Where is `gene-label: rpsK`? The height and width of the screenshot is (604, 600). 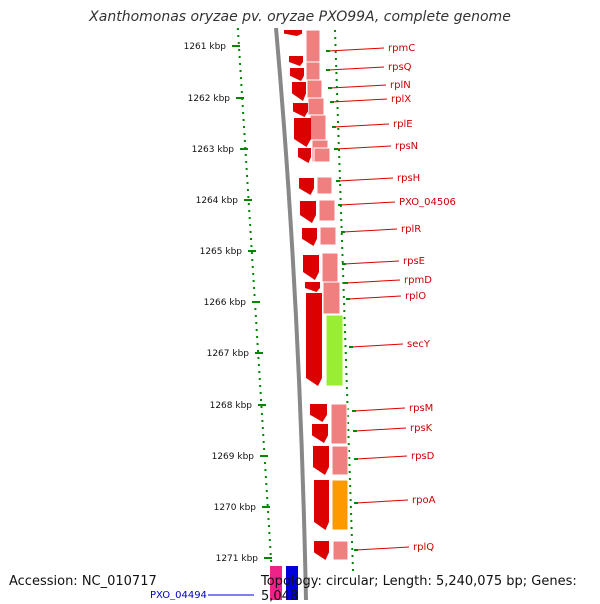
gene-label: rpsK is located at coordinates (421, 428).